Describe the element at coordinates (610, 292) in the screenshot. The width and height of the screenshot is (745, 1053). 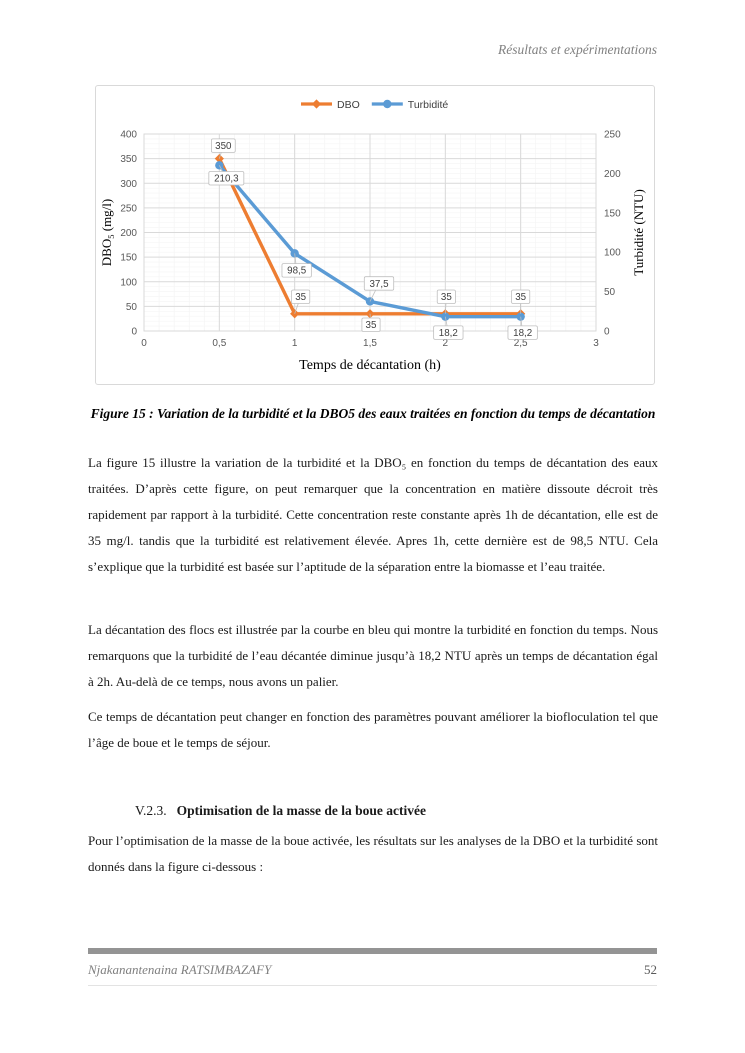
I see `y-right-tick: 50` at that location.